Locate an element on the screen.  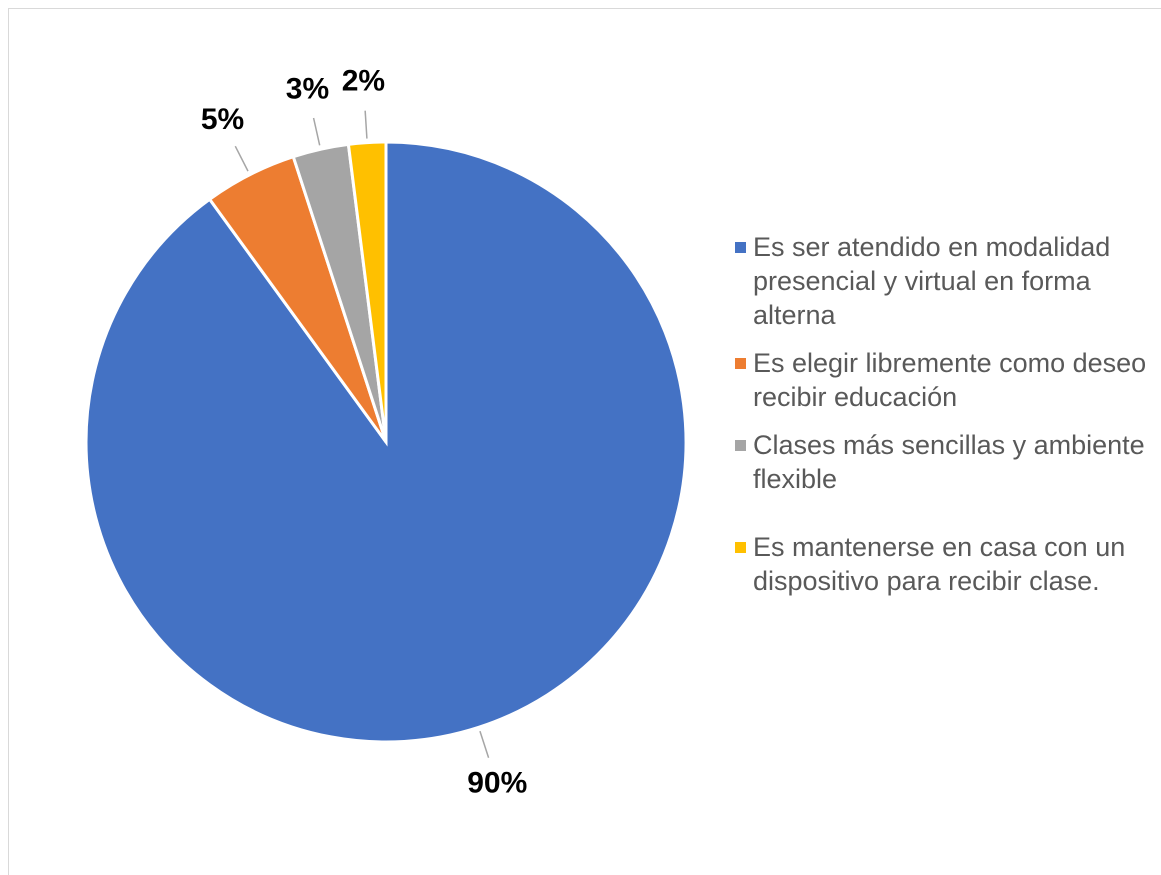
data-label: 5% is located at coordinates (222, 119).